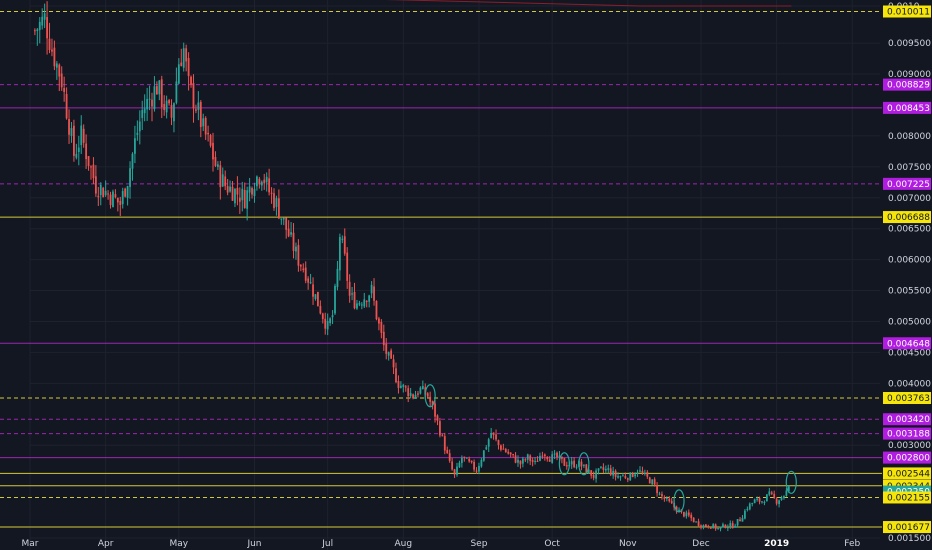 The image size is (932, 550). Describe the element at coordinates (327, 544) in the screenshot. I see `time-tick-label: Jul` at that location.